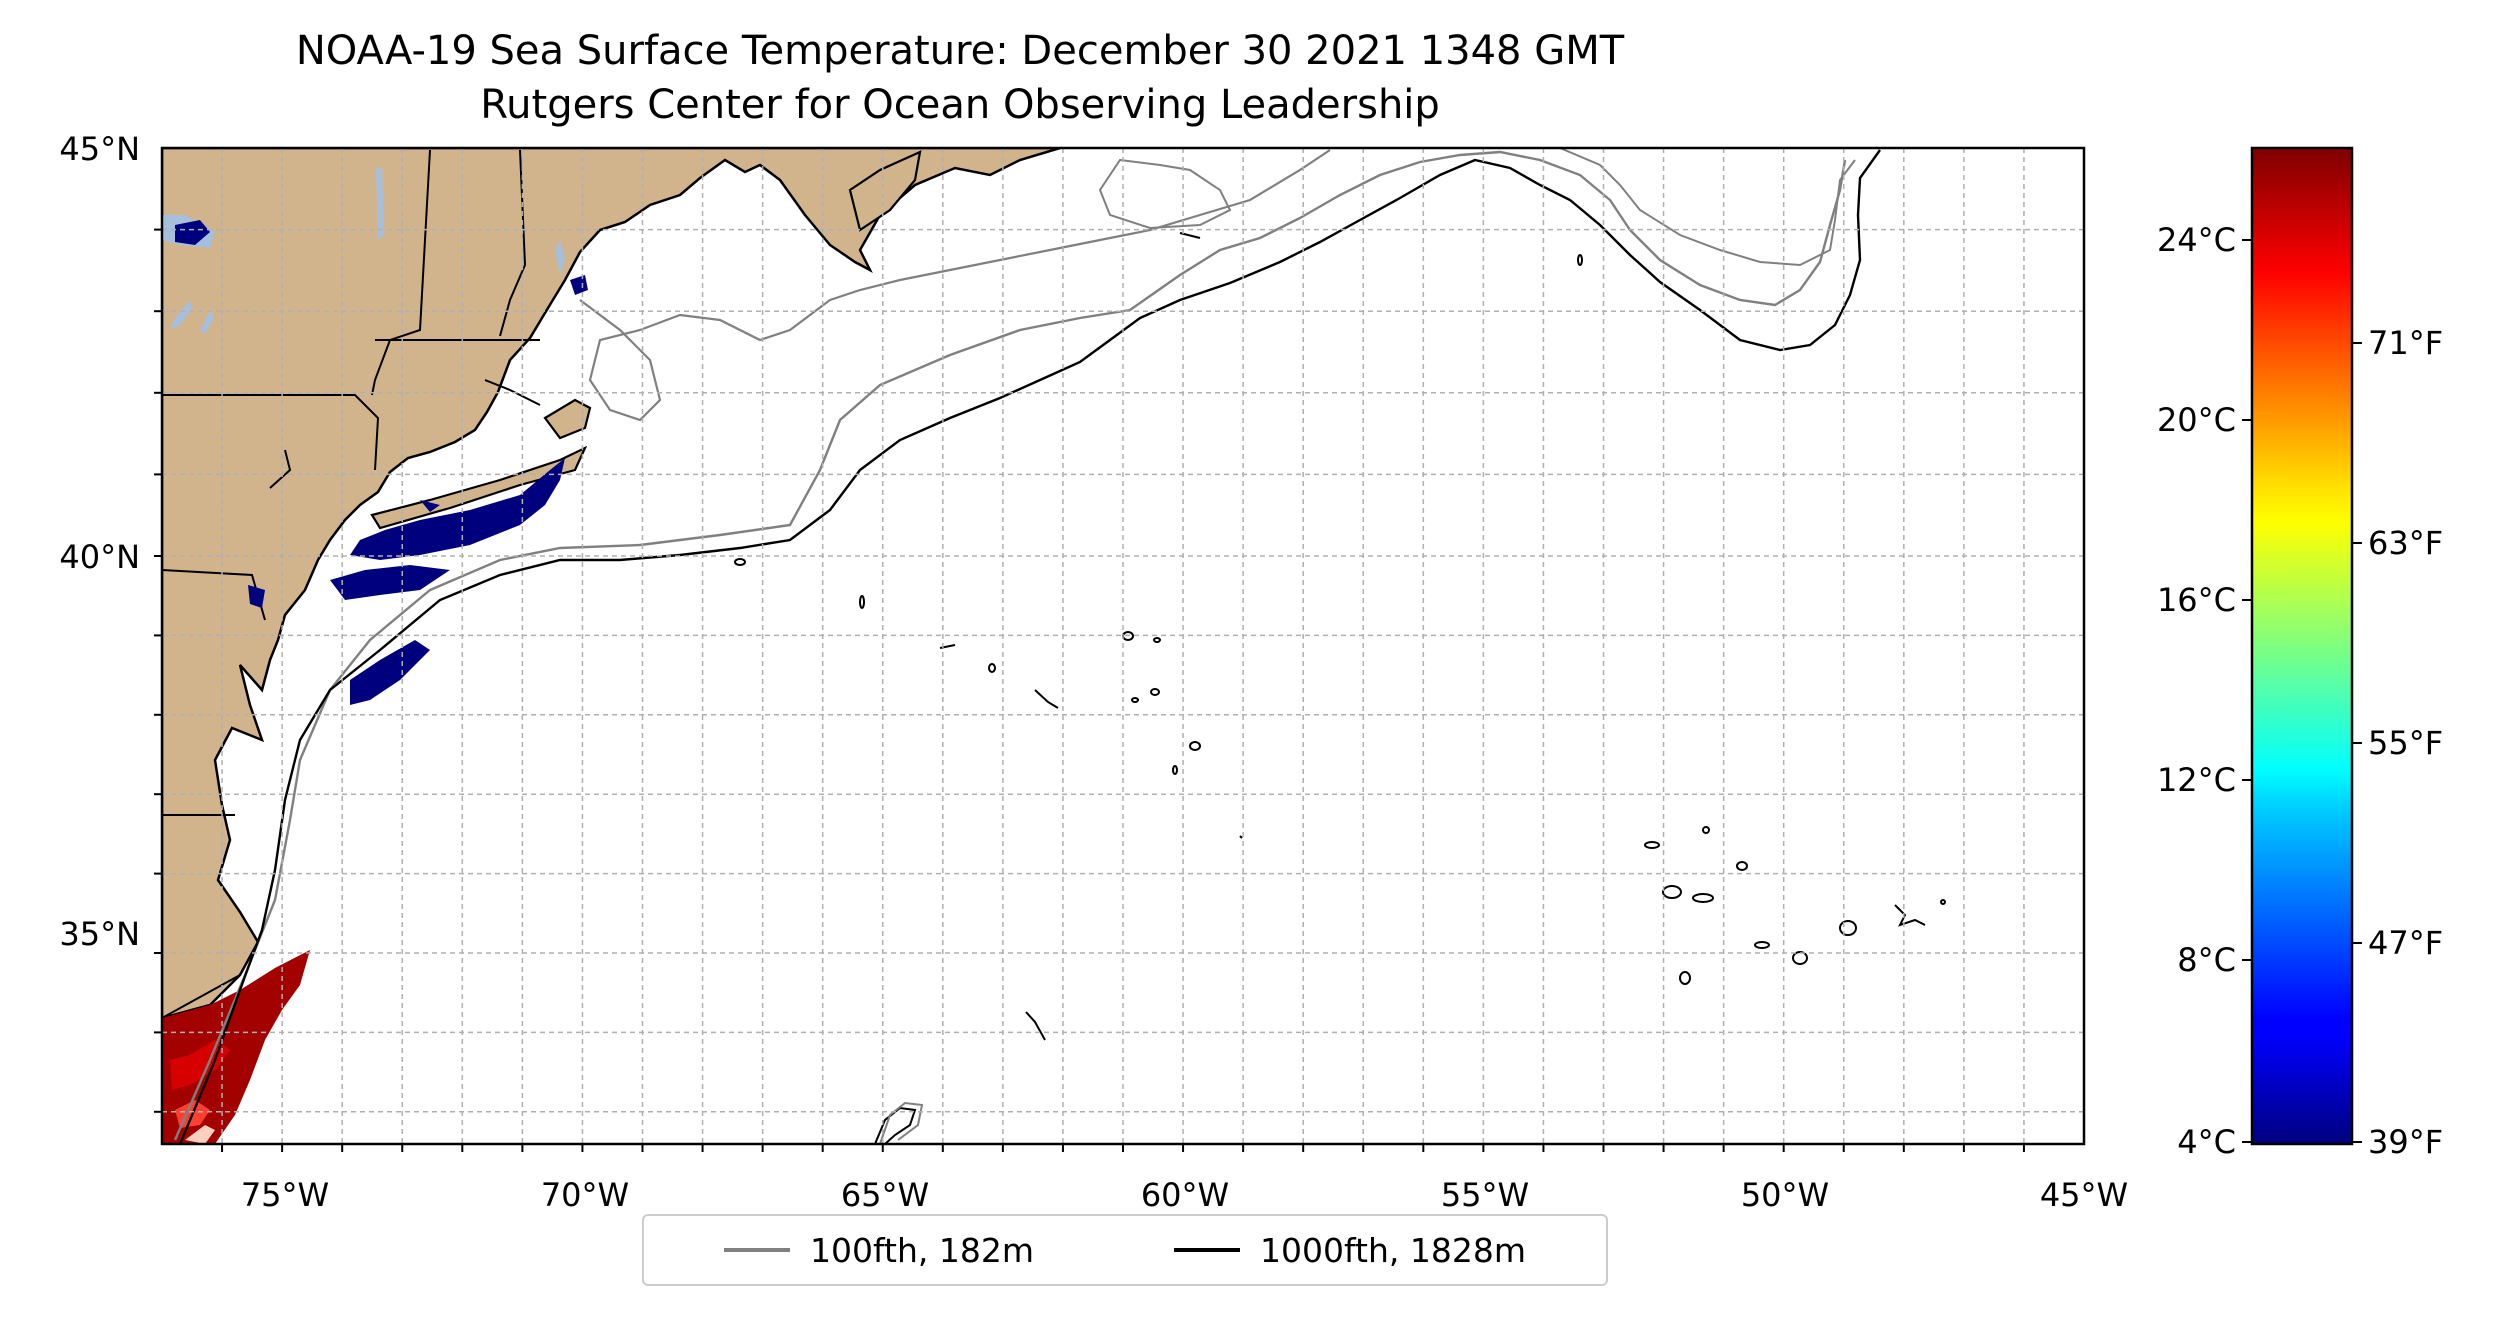 This screenshot has height=1318, width=2502. I want to click on finger-lakes, so click(192, 317).